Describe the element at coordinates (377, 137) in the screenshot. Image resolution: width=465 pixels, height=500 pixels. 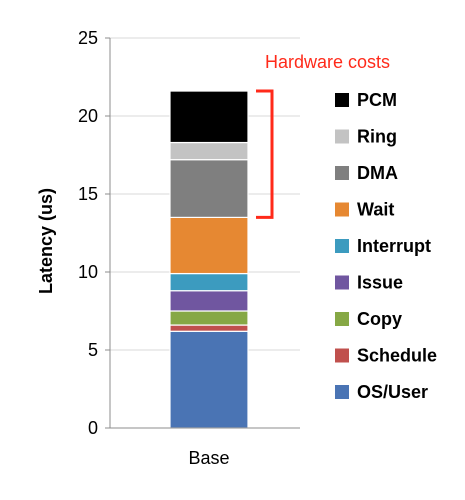
I see `legend-label-ring: Ring` at that location.